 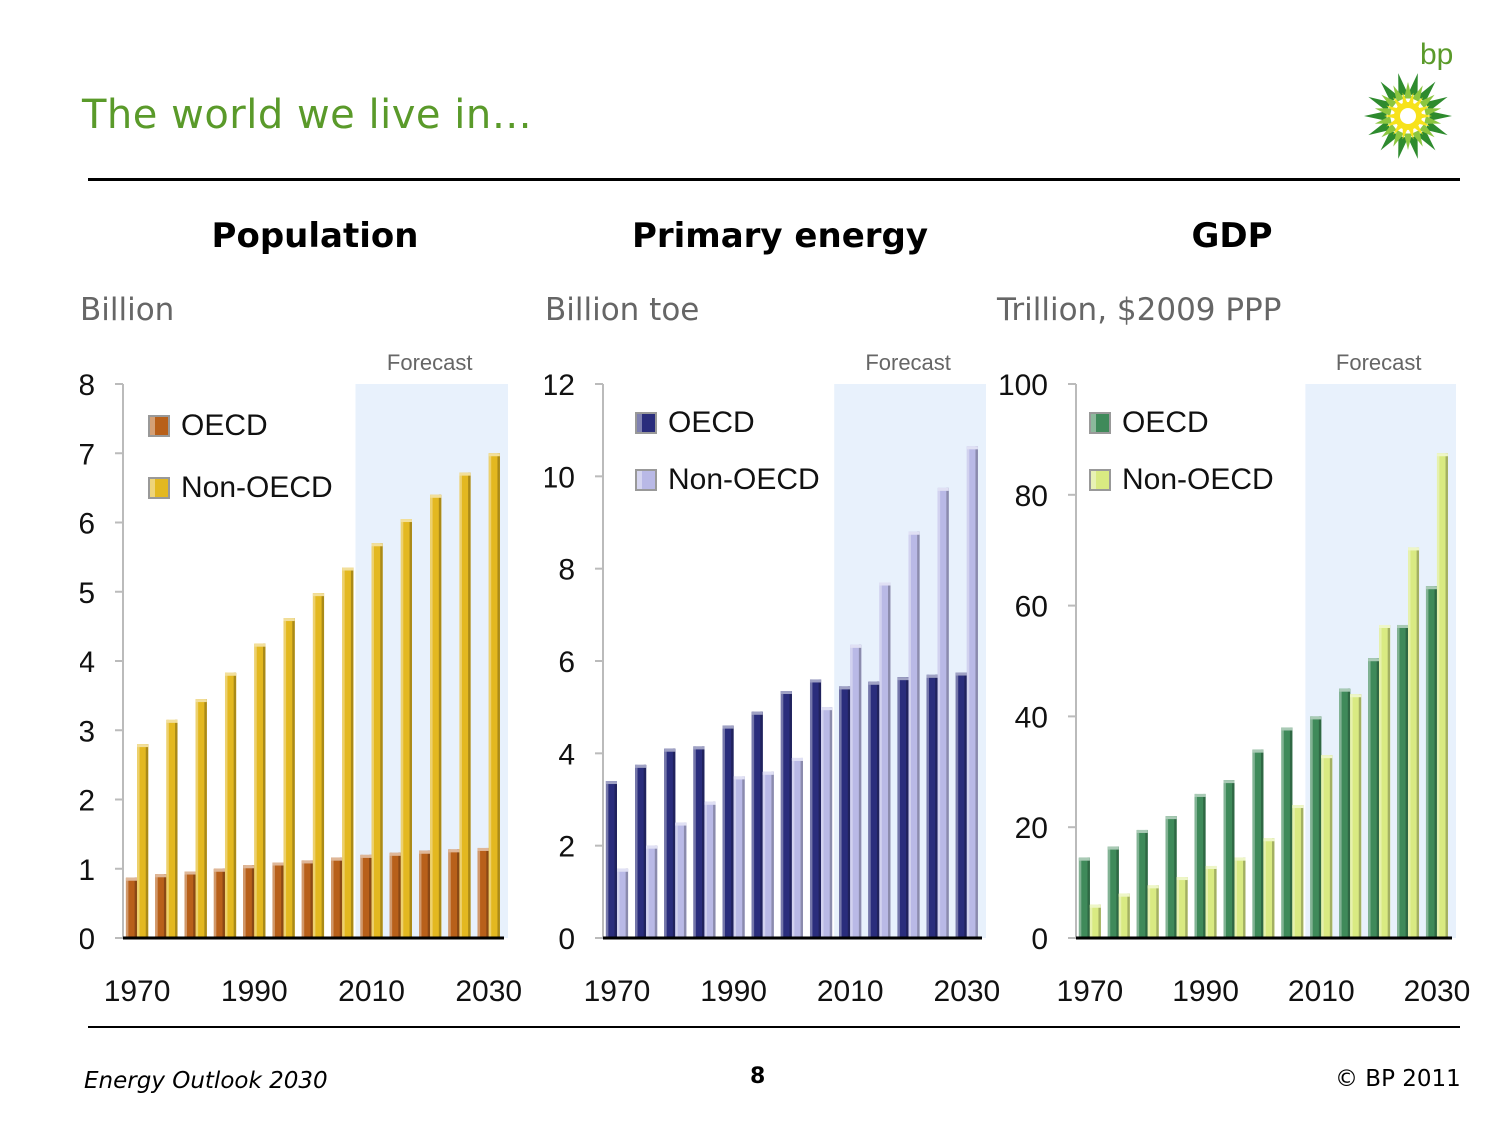 What do you see at coordinates (87, 524) in the screenshot?
I see `y-tick-label: 6` at bounding box center [87, 524].